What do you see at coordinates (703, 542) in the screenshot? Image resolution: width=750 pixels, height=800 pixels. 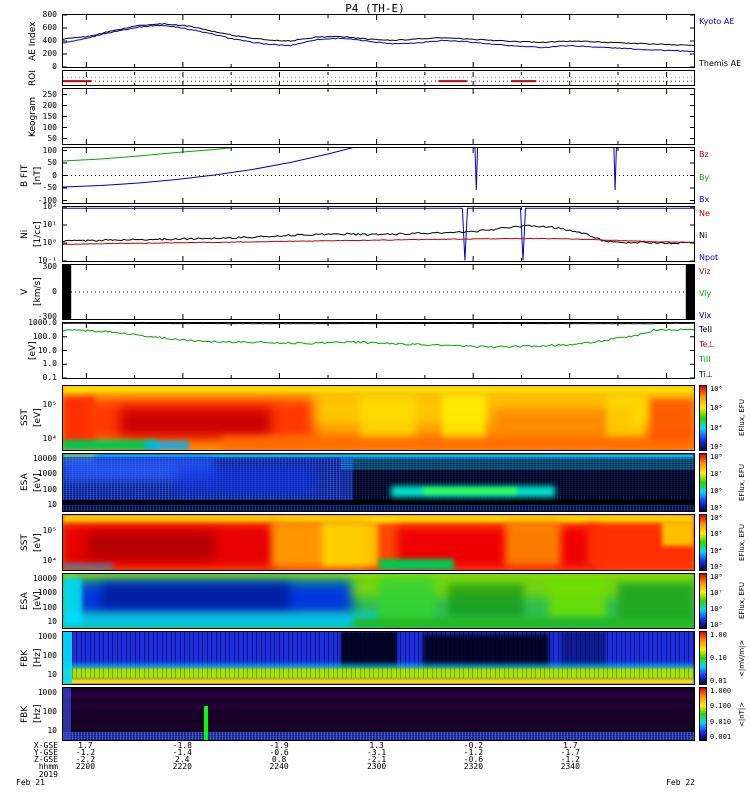 I see `colorbar-sst_e` at bounding box center [703, 542].